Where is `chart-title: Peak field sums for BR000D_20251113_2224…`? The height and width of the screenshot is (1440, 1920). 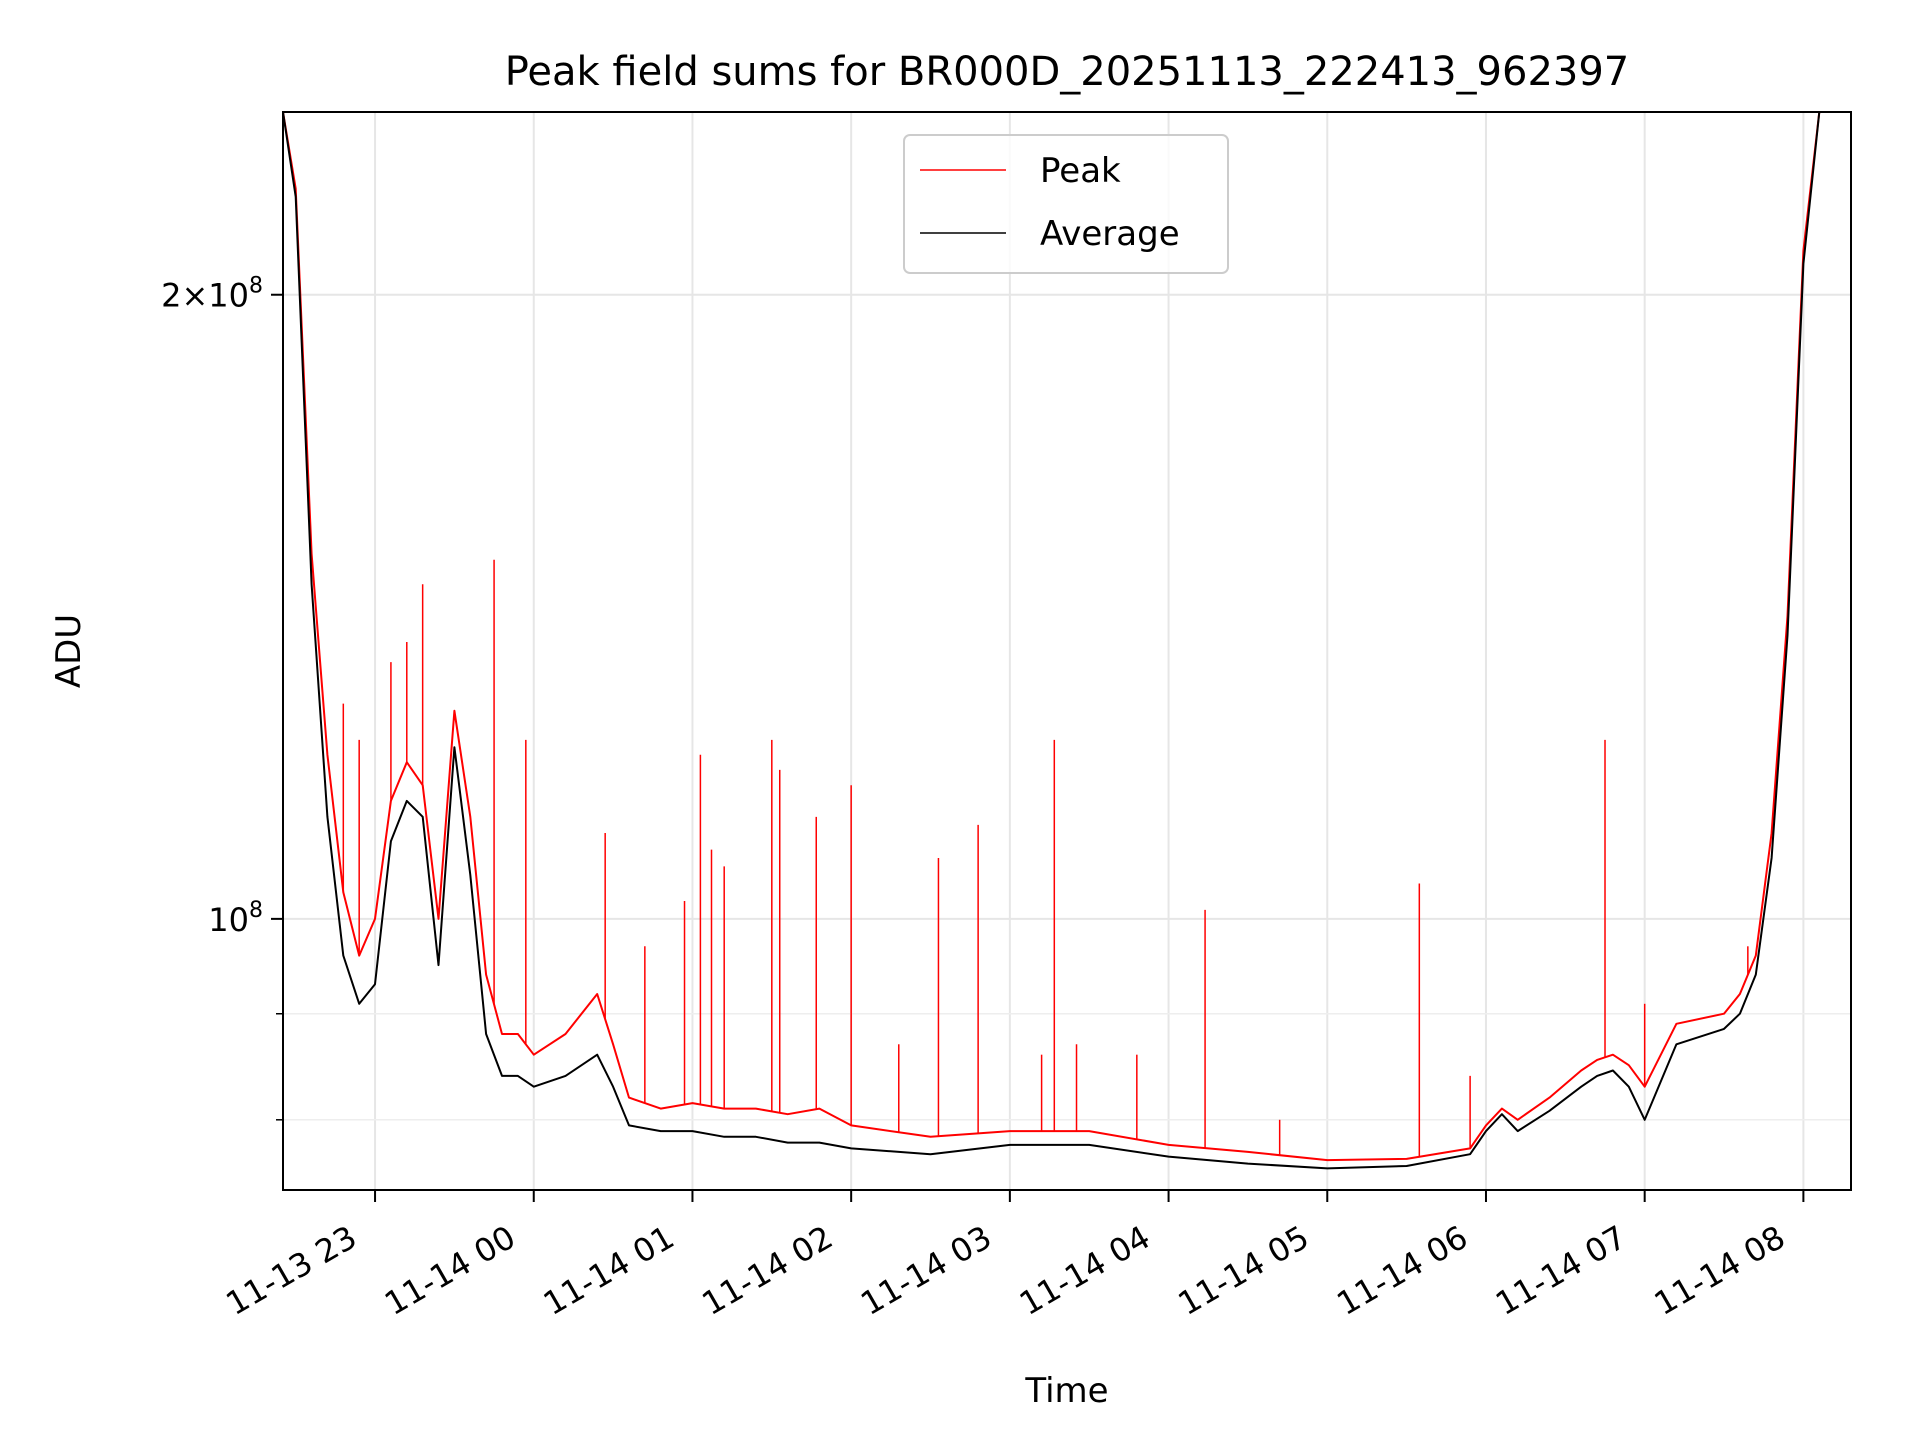 chart-title: Peak field sums for BR000D_20251113_2224… is located at coordinates (1067, 72).